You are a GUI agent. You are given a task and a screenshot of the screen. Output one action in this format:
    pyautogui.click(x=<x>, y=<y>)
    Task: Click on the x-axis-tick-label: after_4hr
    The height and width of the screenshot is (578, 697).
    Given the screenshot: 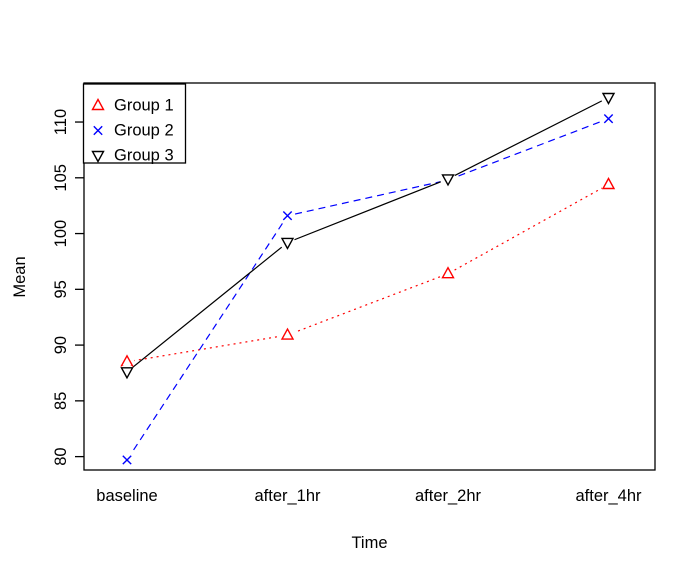 What is the action you would take?
    pyautogui.click(x=608, y=496)
    